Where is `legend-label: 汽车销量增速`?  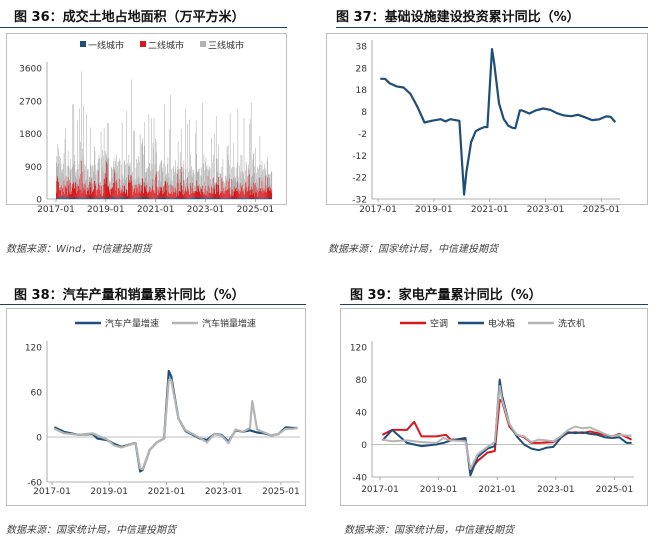 legend-label: 汽车销量增速 is located at coordinates (229, 324).